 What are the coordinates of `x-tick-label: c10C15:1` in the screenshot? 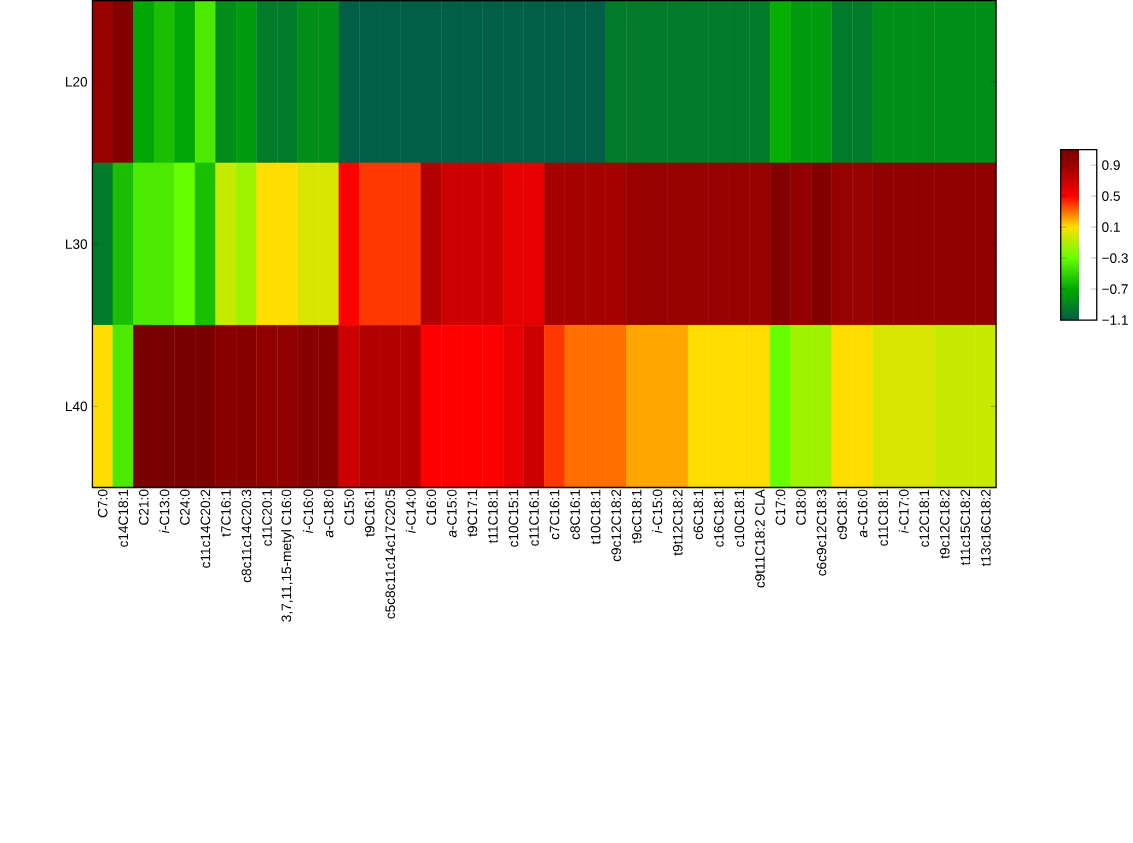 It's located at (513, 518).